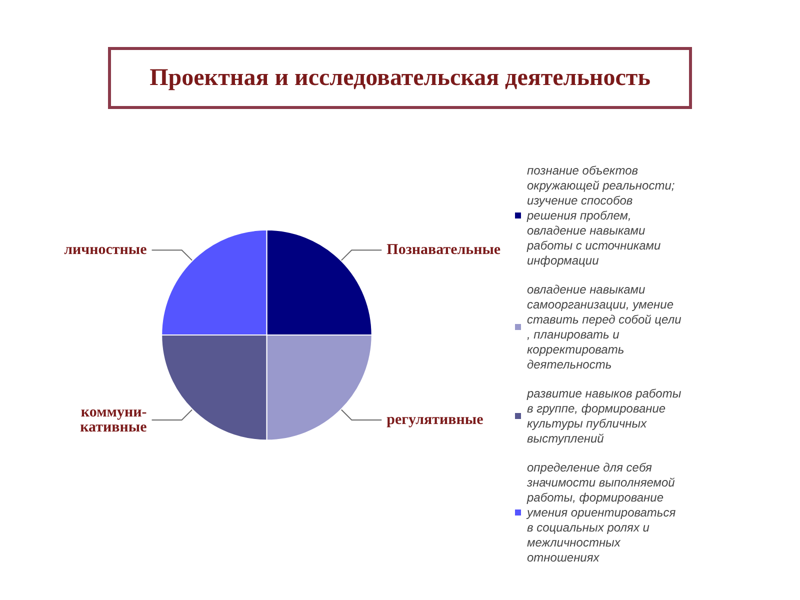 The height and width of the screenshot is (600, 800). What do you see at coordinates (602, 216) in the screenshot?
I see `legend-label: познание объектов окружающей реальности; изучение способов решения проблем, овладение навыками работы с источниками информации` at bounding box center [602, 216].